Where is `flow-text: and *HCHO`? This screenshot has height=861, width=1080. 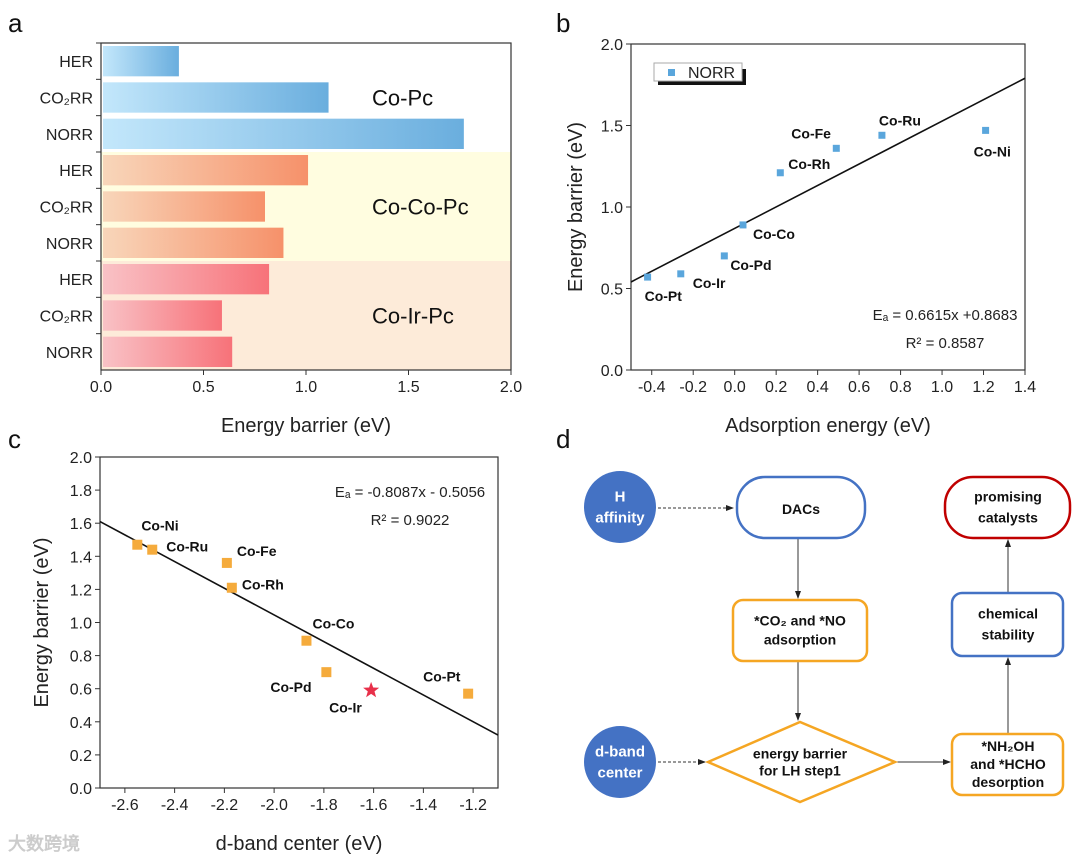
flow-text: and *HCHO is located at coordinates (1008, 764).